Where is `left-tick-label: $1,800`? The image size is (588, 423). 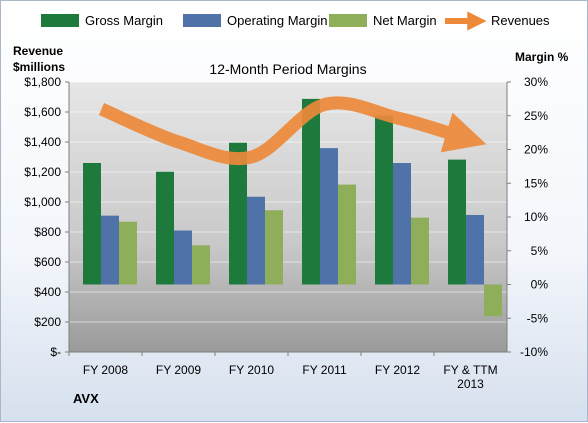 left-tick-label: $1,800 is located at coordinates (42, 82).